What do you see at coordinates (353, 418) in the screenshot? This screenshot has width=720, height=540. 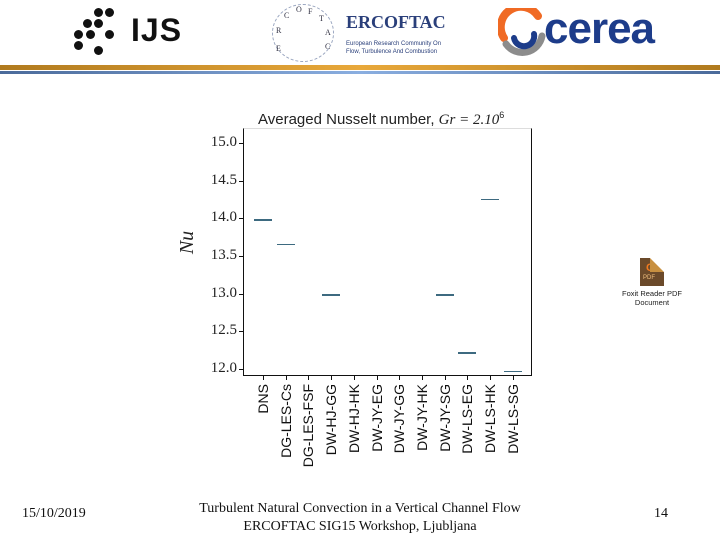 I see `x-tick-label: DW-HJ-HK` at bounding box center [353, 418].